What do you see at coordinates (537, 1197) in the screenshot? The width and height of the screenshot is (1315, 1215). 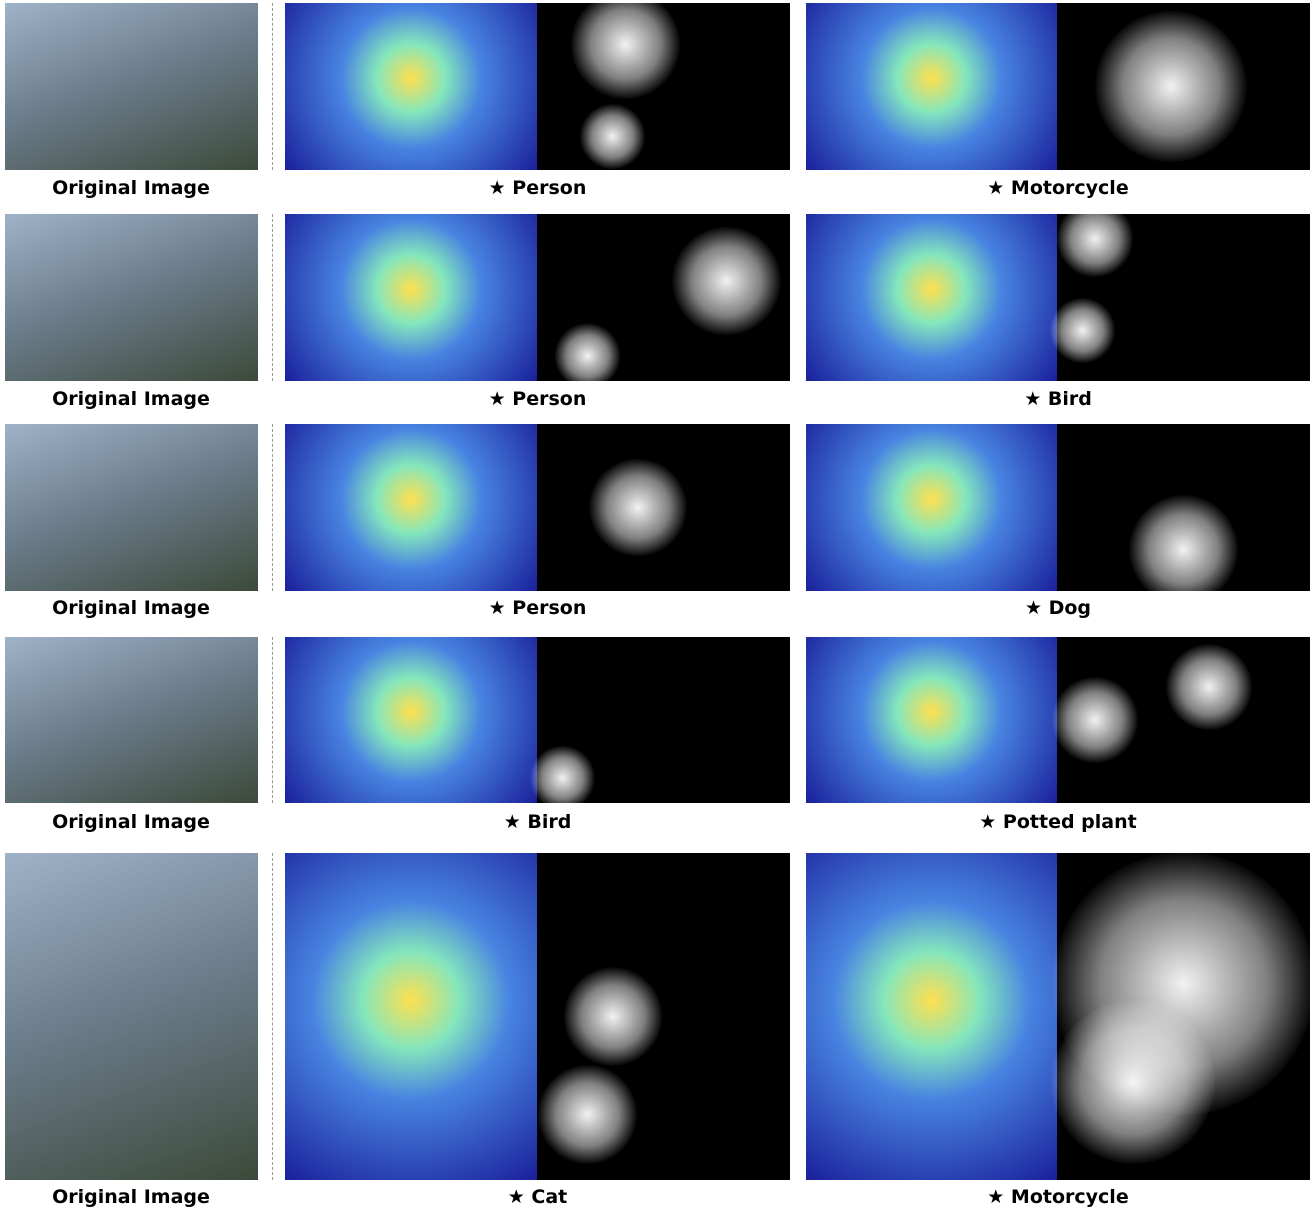 I see `caption: ★ Cat` at bounding box center [537, 1197].